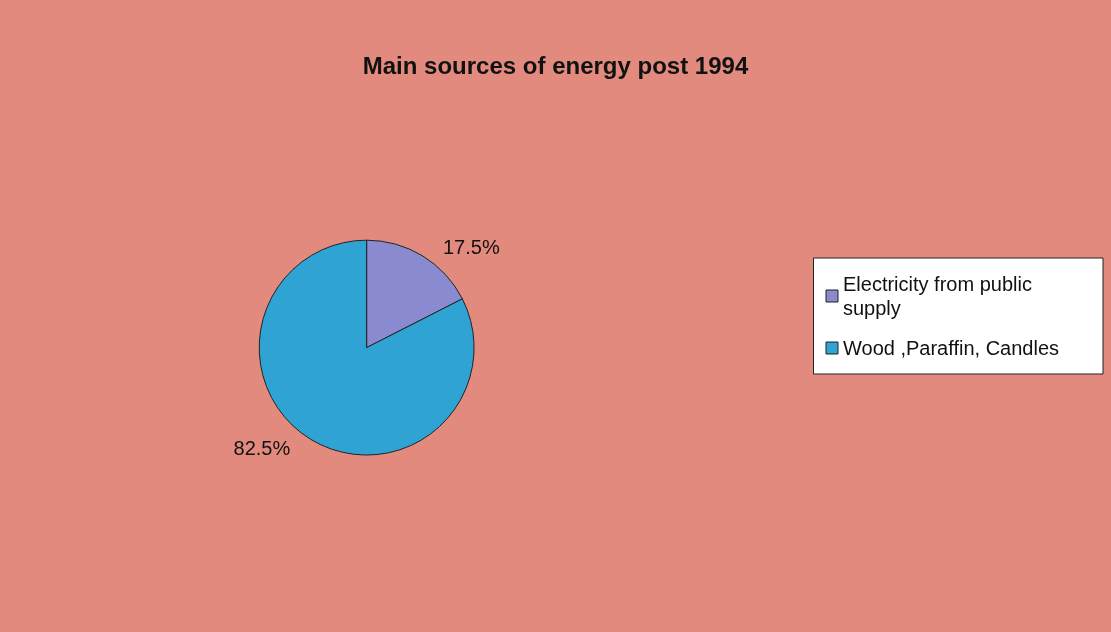 The height and width of the screenshot is (632, 1111). Describe the element at coordinates (555, 65) in the screenshot. I see `chart-title: Main sources of energy post 1994` at that location.